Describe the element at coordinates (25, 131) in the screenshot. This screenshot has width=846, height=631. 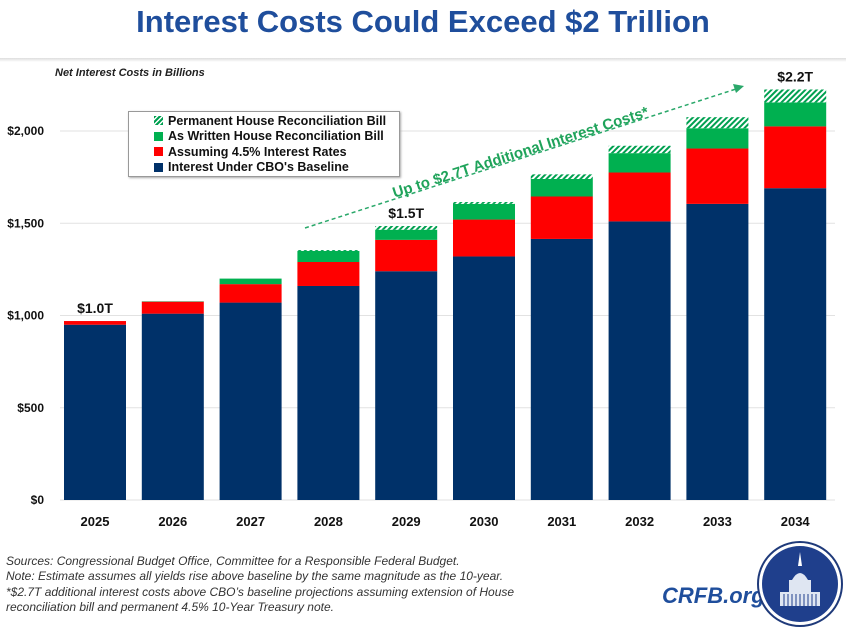
I see `y-tick-label: $2,000` at that location.